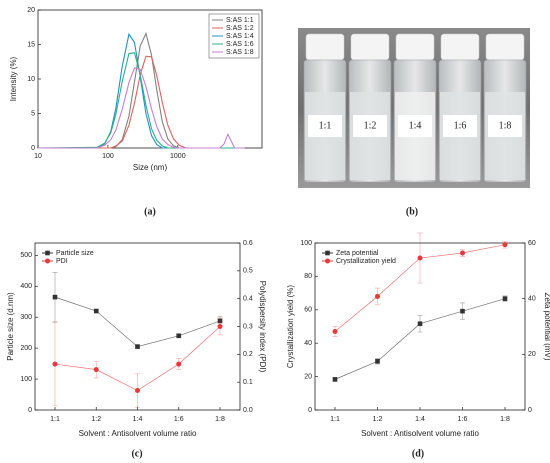 Image resolution: width=550 pixels, height=463 pixels. What do you see at coordinates (248, 271) in the screenshot?
I see `y2-tick-label: 0.5` at bounding box center [248, 271].